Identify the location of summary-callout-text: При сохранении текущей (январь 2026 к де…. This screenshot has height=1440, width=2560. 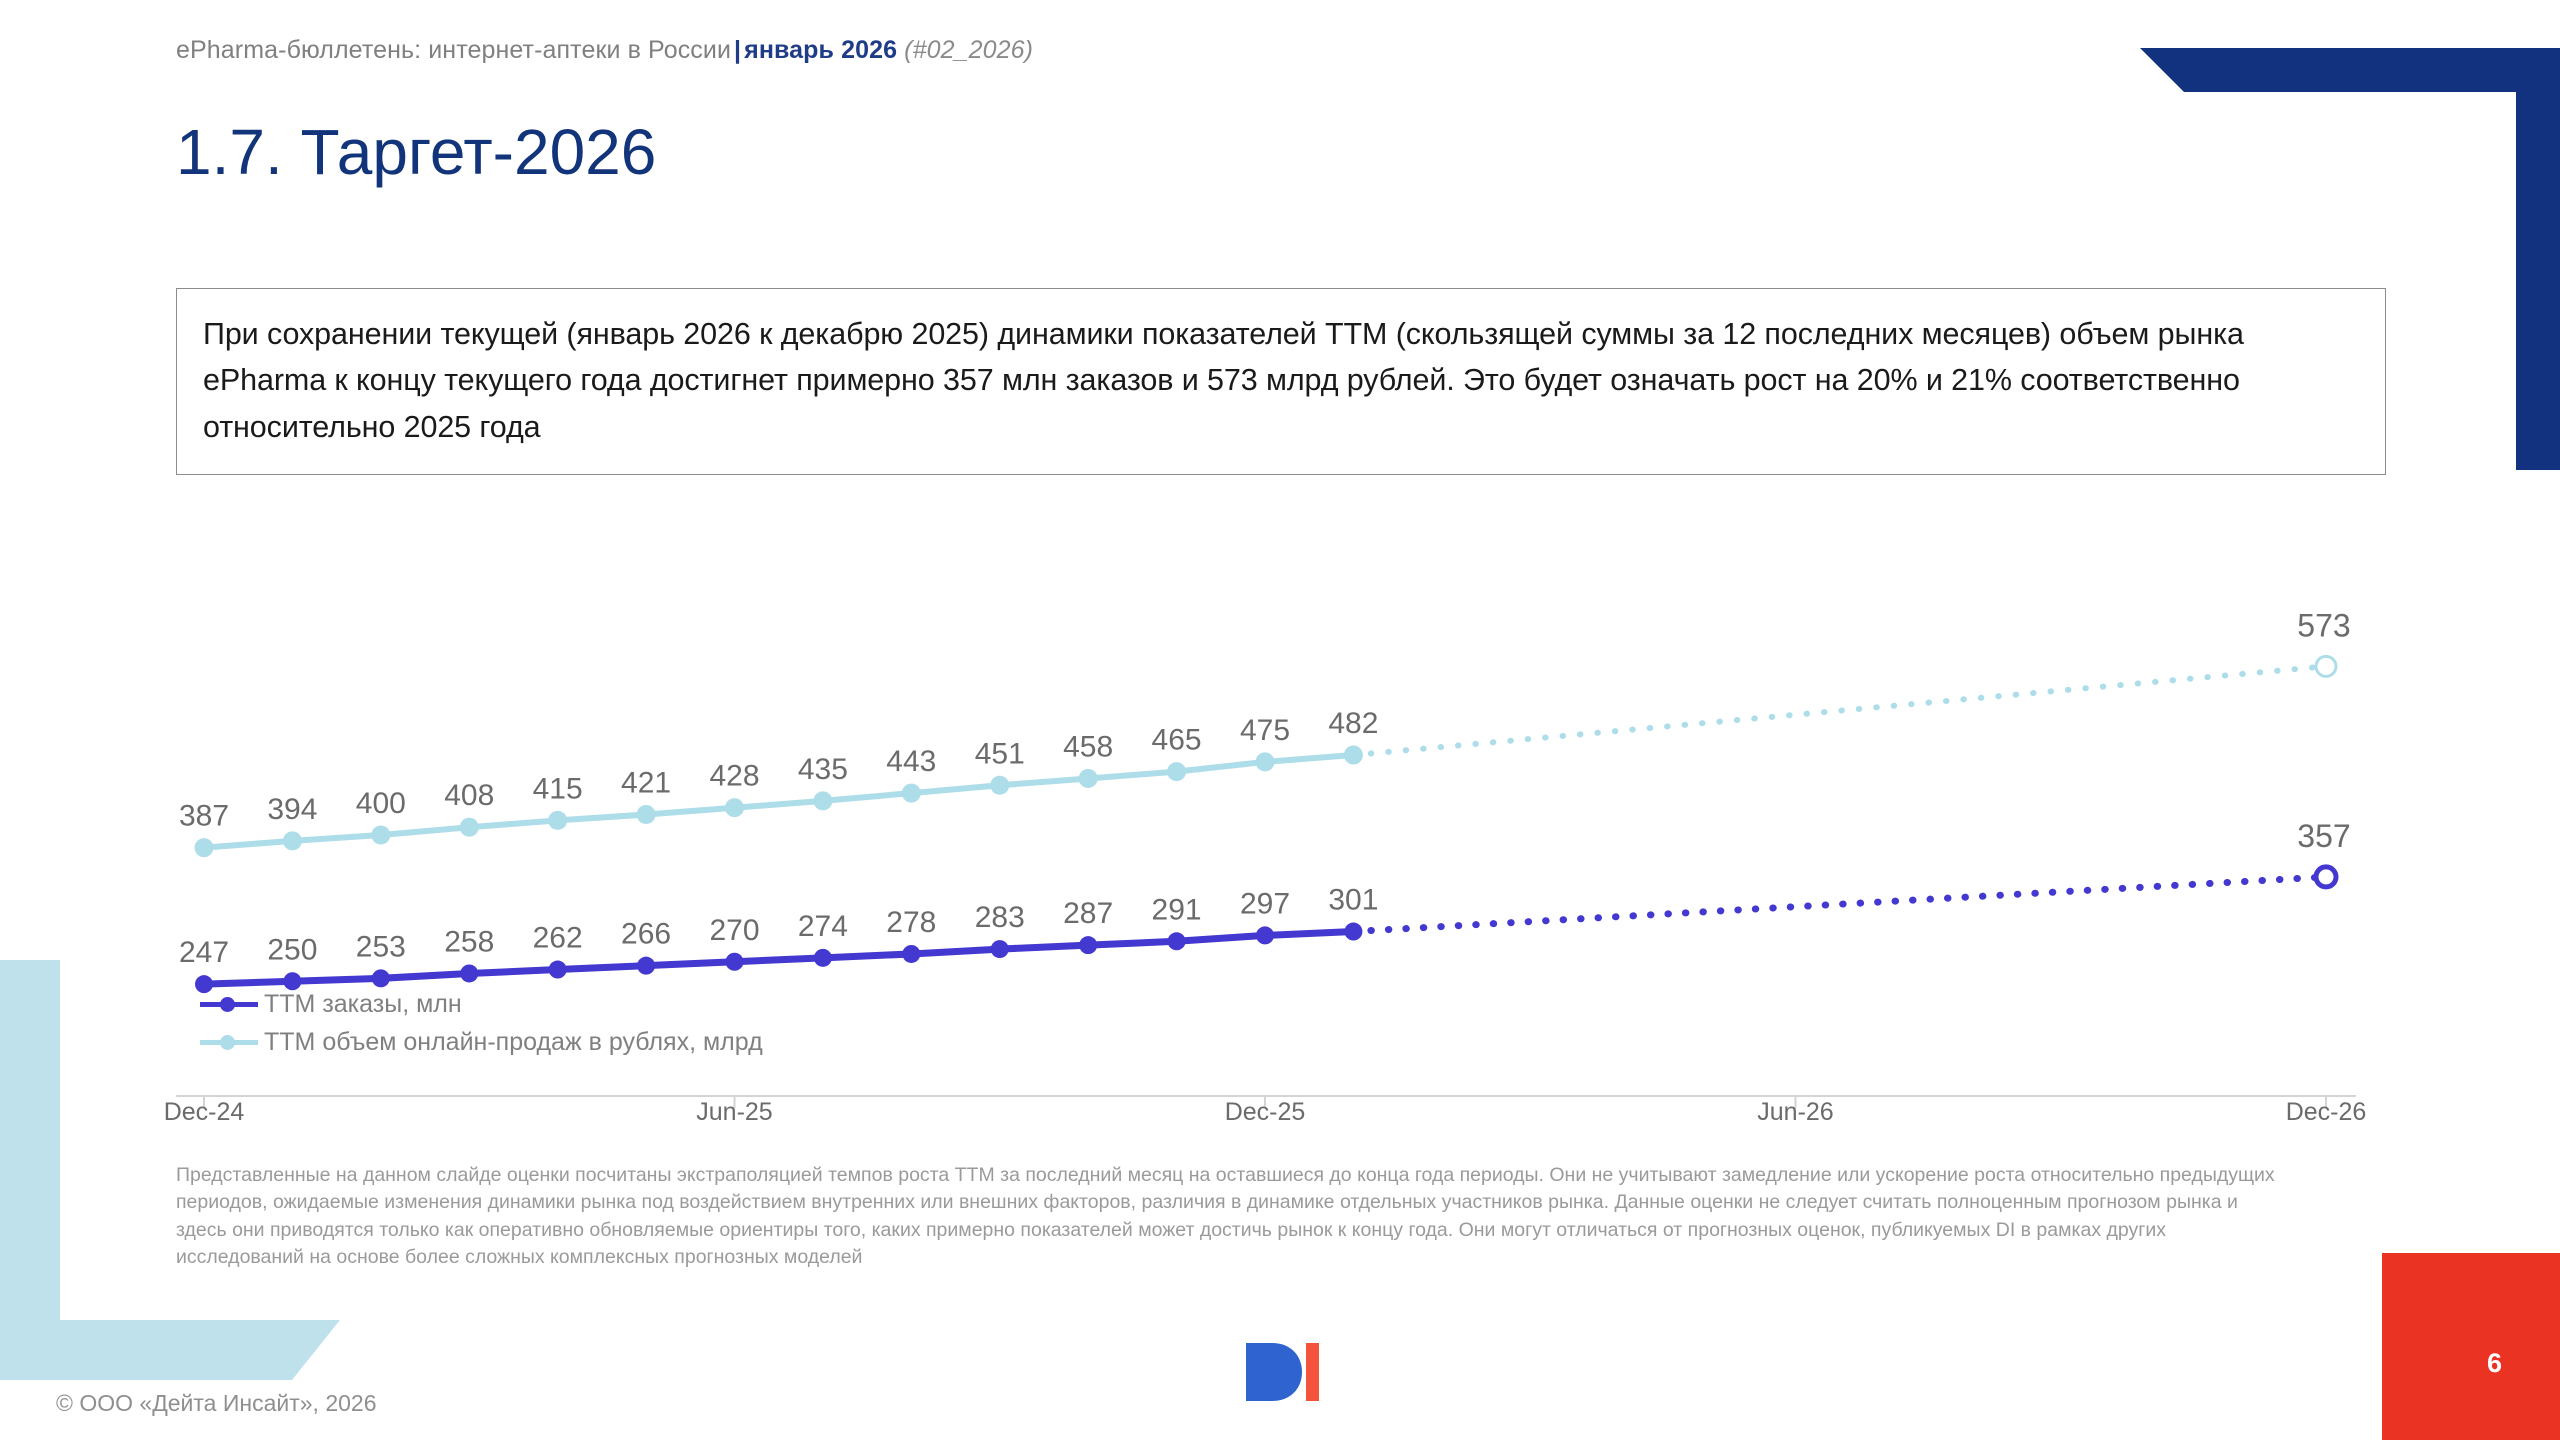
(1223, 380).